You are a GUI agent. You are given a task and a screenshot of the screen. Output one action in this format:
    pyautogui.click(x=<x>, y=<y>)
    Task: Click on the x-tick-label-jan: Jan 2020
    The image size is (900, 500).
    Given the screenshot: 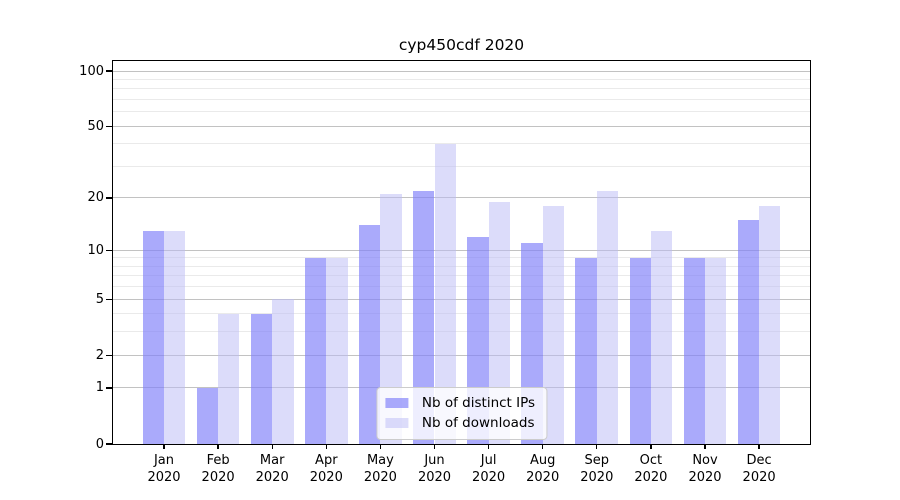 What is the action you would take?
    pyautogui.click(x=164, y=469)
    